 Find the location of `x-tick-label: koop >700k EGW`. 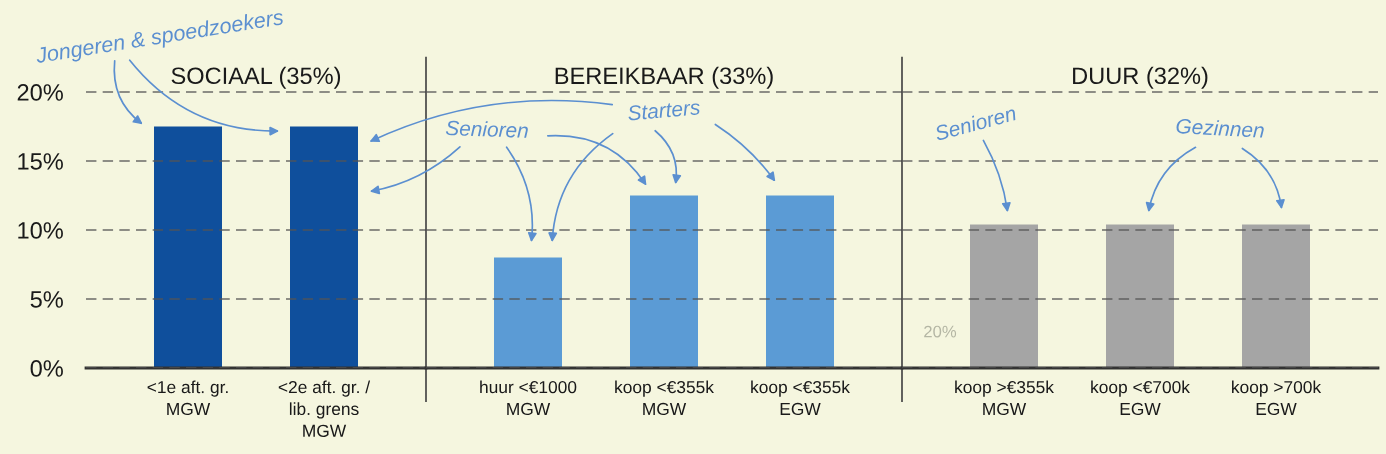

x-tick-label: koop >700k EGW is located at coordinates (1277, 398).